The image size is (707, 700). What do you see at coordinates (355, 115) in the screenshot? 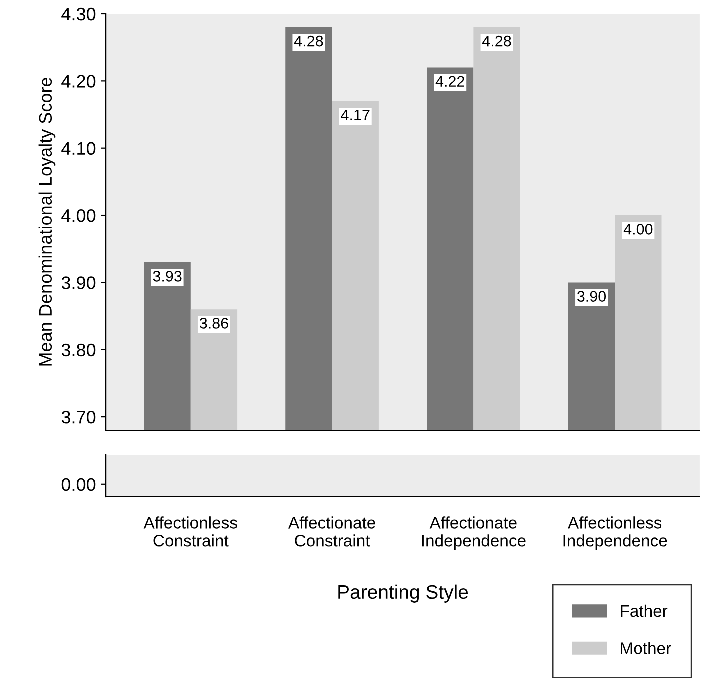
I see `data-label: 4.17` at bounding box center [355, 115].